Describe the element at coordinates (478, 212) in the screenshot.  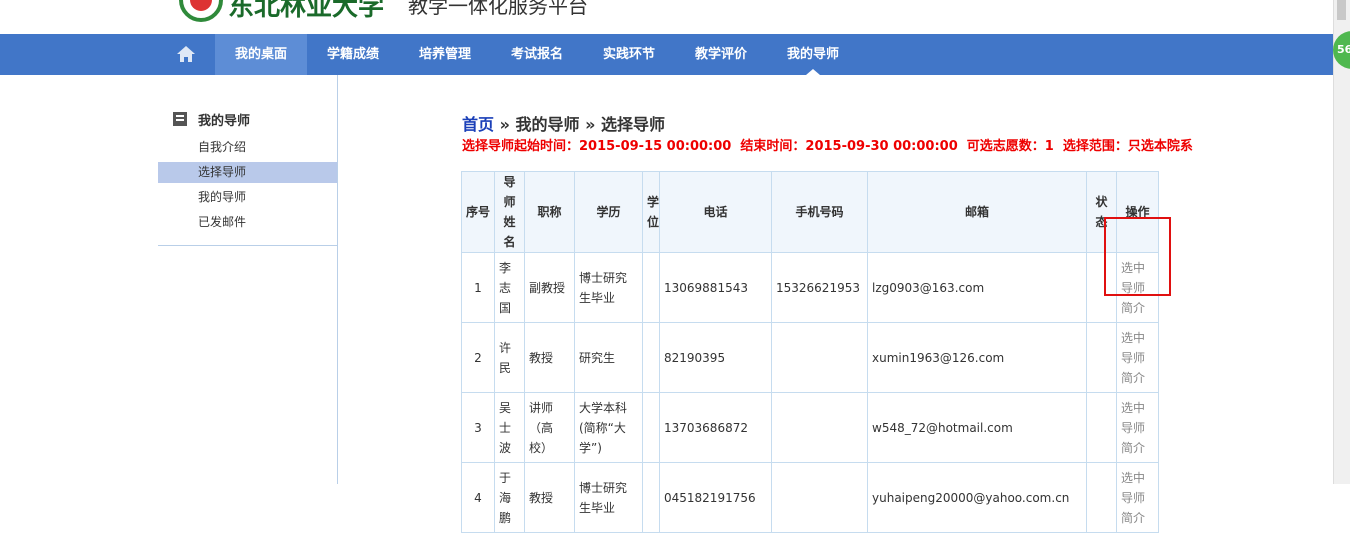
I see `column-header: 序号` at that location.